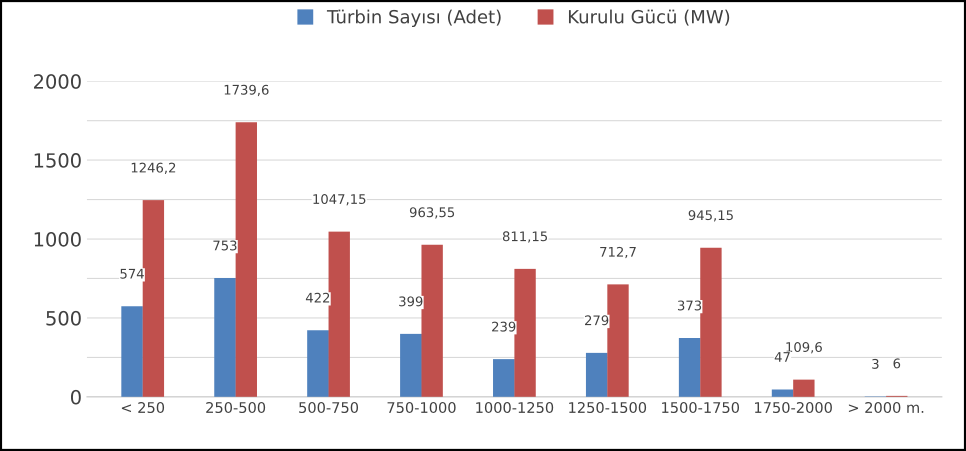 Image resolution: width=966 pixels, height=451 pixels. What do you see at coordinates (875, 363) in the screenshot?
I see `data-label: 3` at bounding box center [875, 363].